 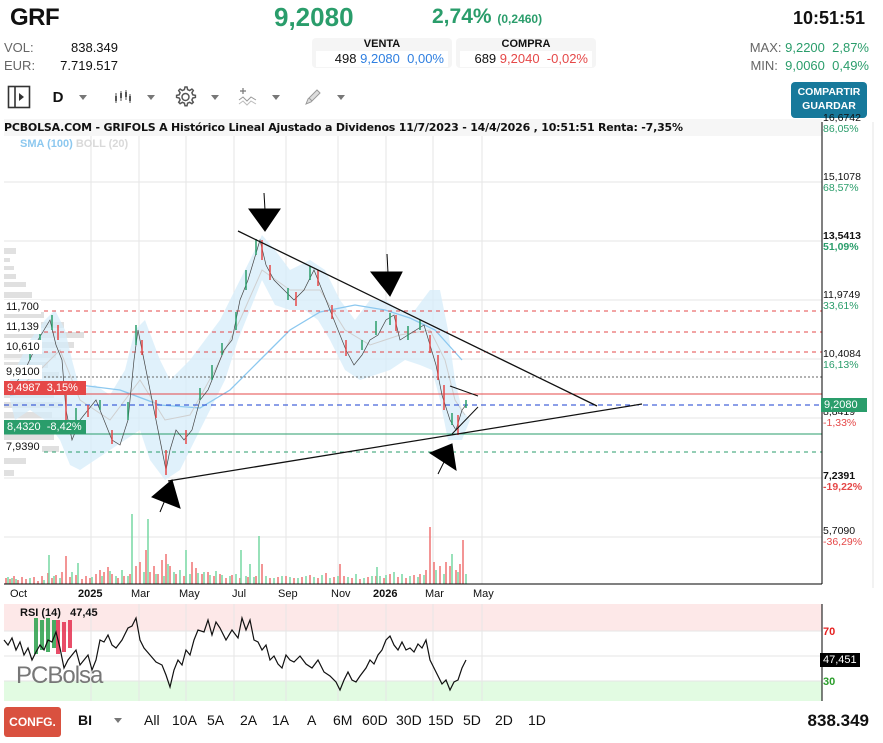 What do you see at coordinates (22, 307) in the screenshot?
I see `level-label: 11,700` at bounding box center [22, 307].